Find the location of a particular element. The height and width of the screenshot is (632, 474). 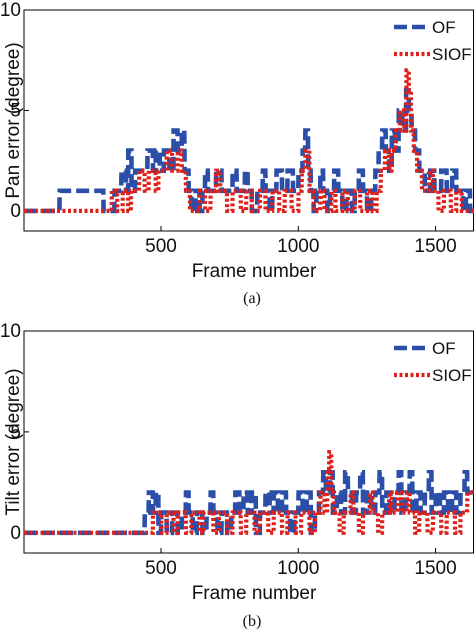

series-of-line is located at coordinates (249, 503).